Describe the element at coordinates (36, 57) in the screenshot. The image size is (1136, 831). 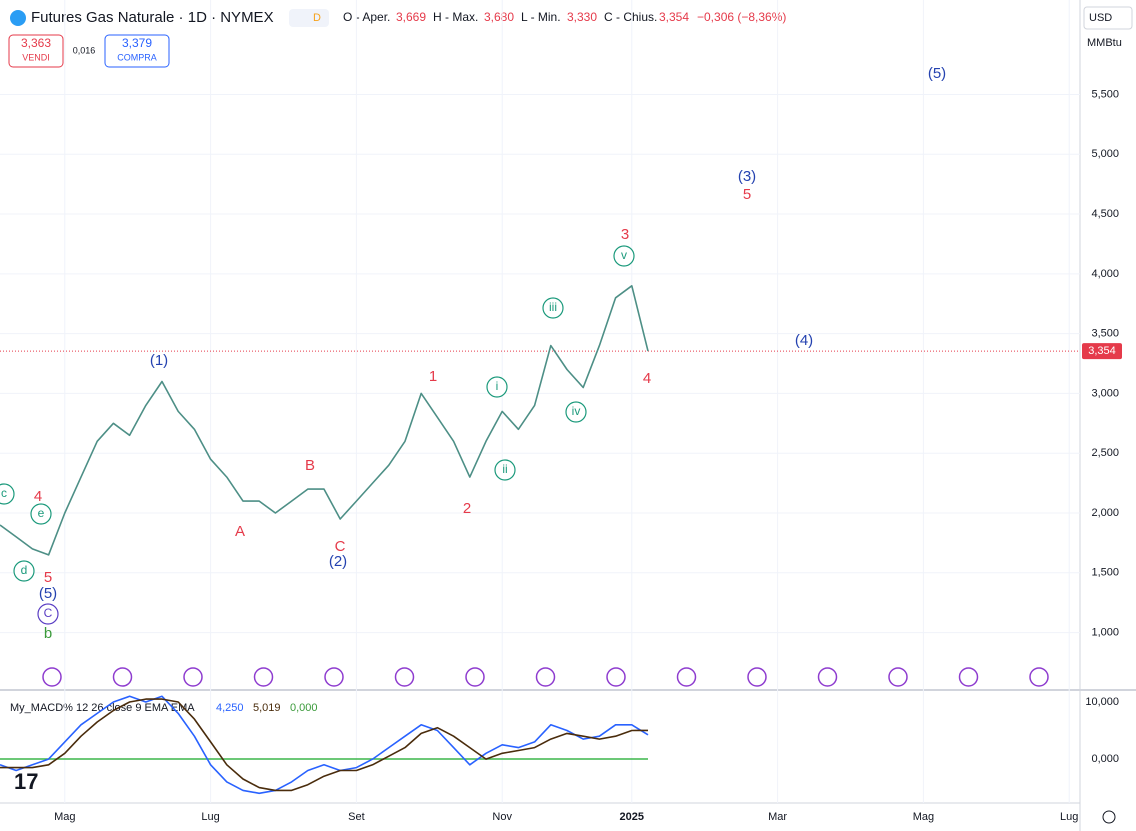
I see `sell-label: VENDI` at that location.